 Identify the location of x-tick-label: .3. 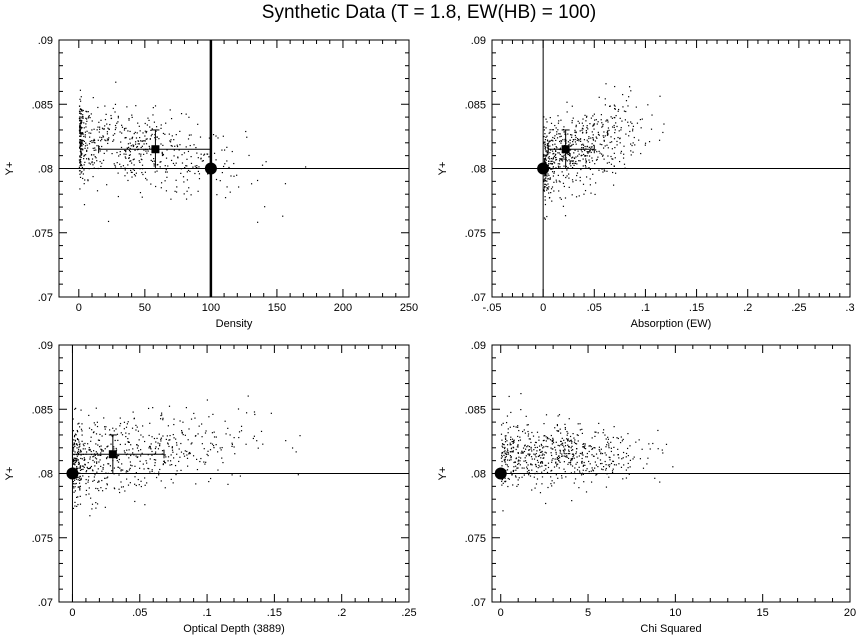
(849, 308).